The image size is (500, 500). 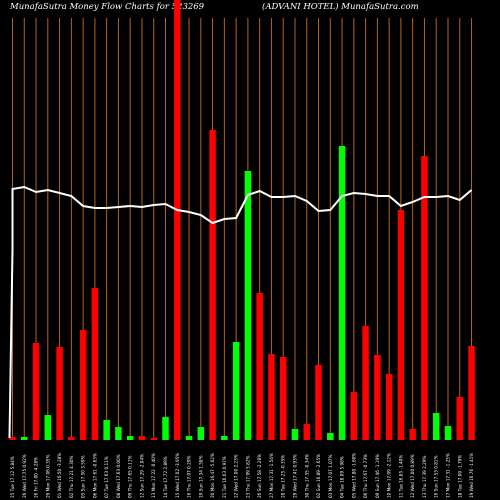 I want to click on x-tick-label: 18 Tue 17.00 -1.79%, so click(x=459, y=476).